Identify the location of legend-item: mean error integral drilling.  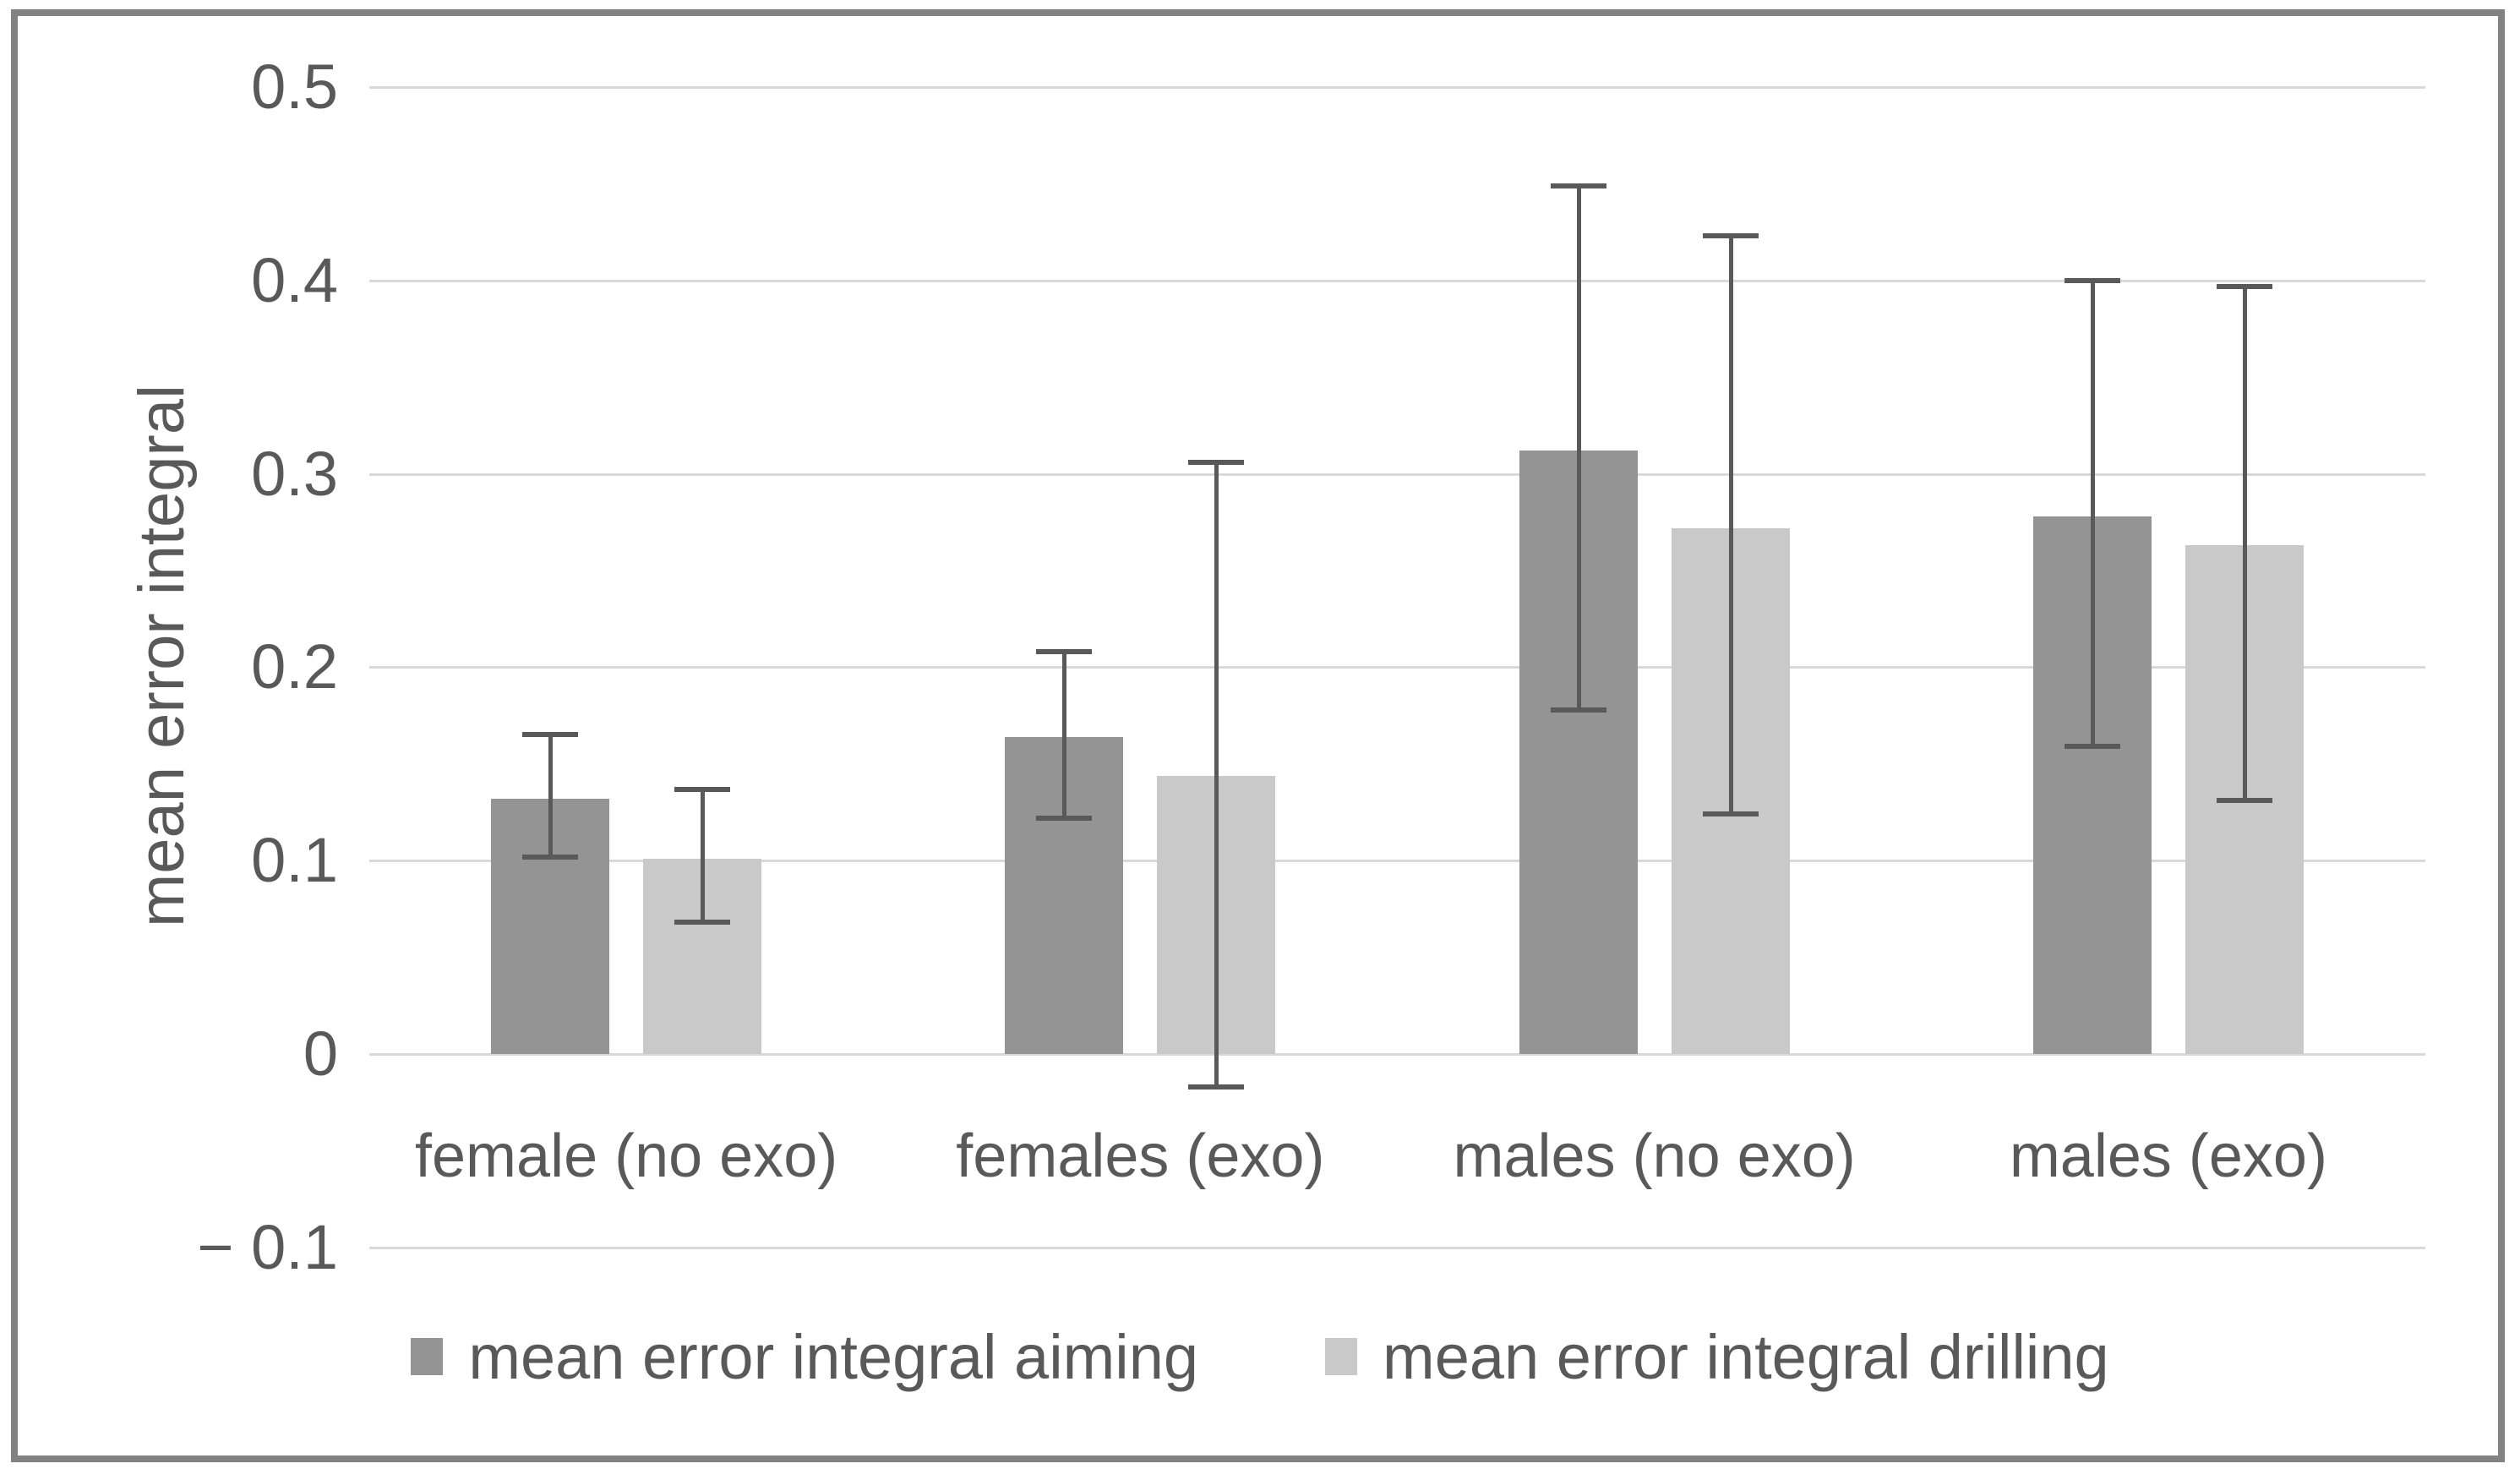
(1717, 1357).